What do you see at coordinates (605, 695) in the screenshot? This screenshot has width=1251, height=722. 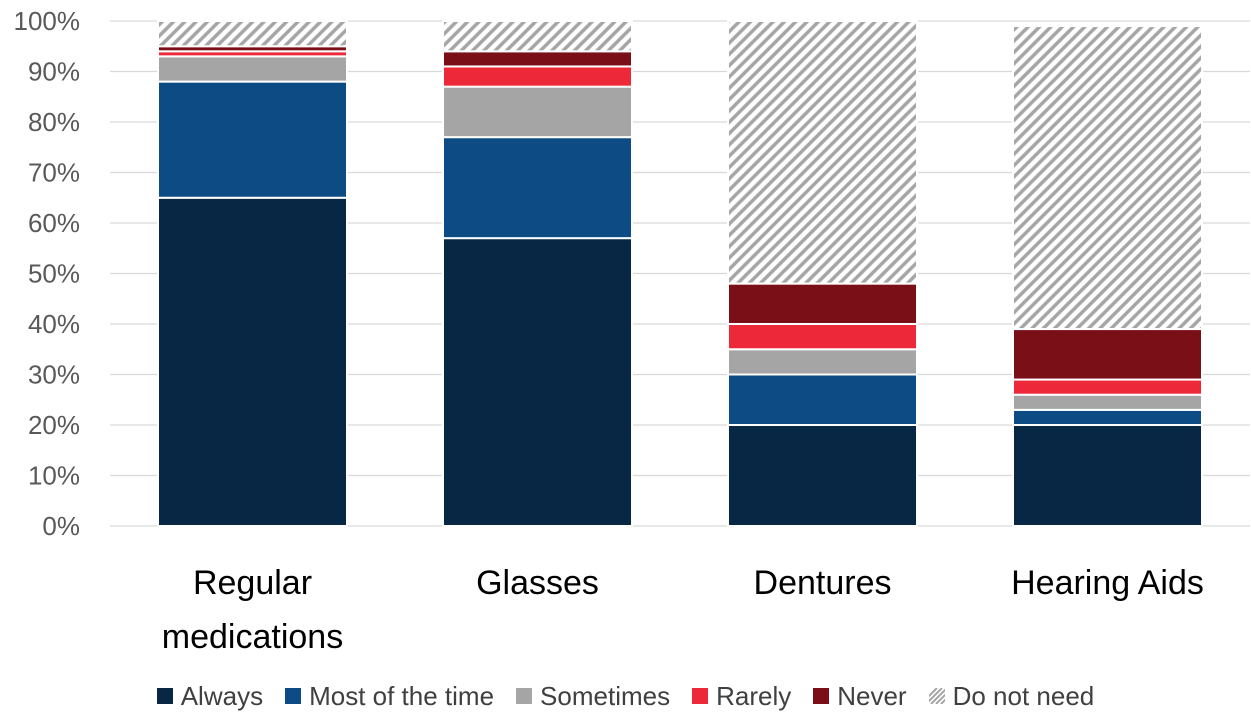 I see `legend-label: Sometimes` at bounding box center [605, 695].